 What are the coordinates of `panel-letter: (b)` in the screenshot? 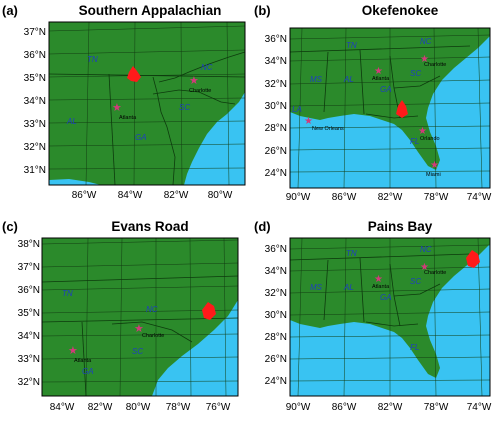 It's located at (262, 10).